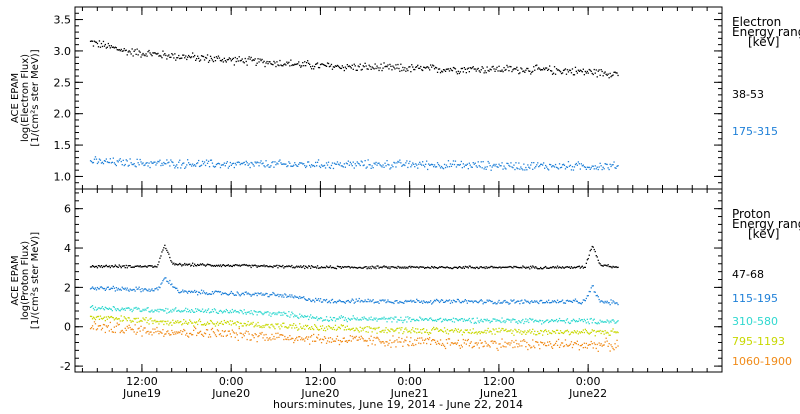 This screenshot has width=800, height=414. I want to click on proton-ylabel-line: [1/(cm²s ster MeV)], so click(35, 280).